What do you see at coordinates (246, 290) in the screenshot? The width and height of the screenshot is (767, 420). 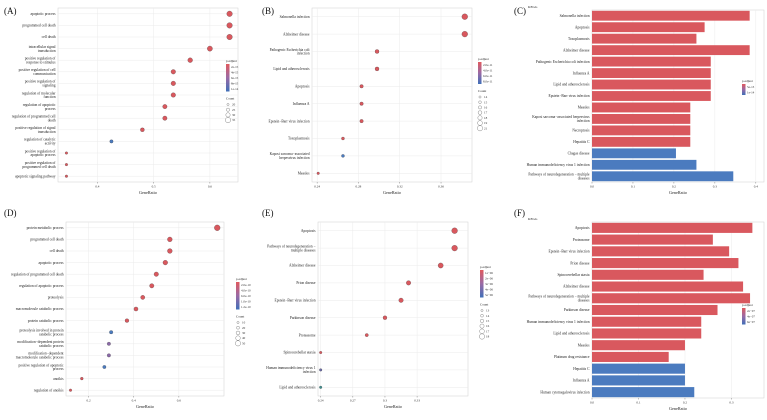 I see `legend-color-label: 4.0e-10` at bounding box center [246, 290].